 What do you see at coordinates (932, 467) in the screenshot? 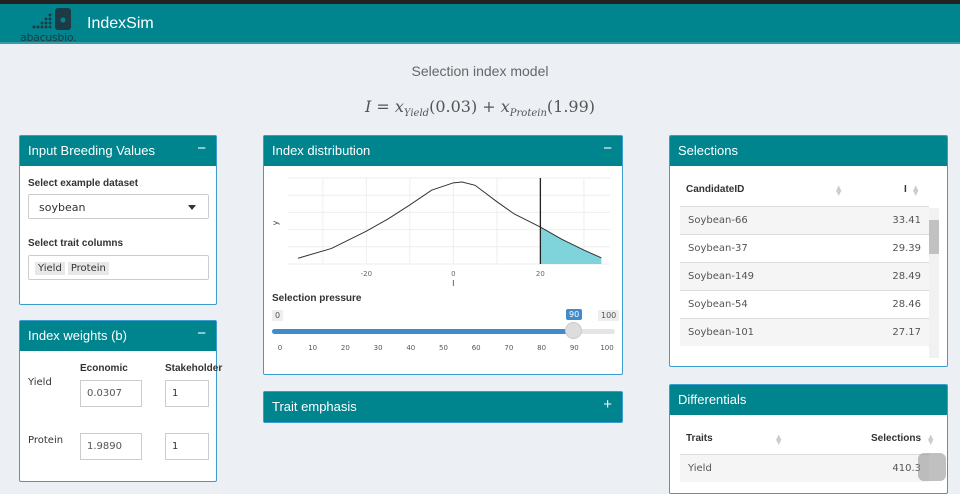
I see `floating-action-icon` at bounding box center [932, 467].